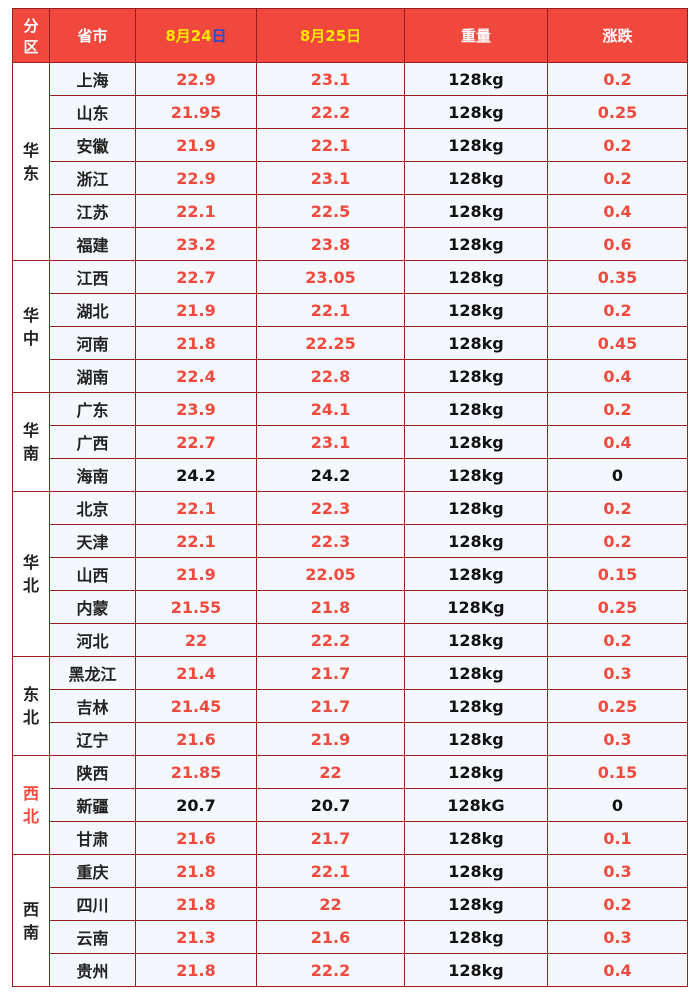  What do you see at coordinates (196, 673) in the screenshot?
I see `price-aug24-cell: 21.4` at bounding box center [196, 673].